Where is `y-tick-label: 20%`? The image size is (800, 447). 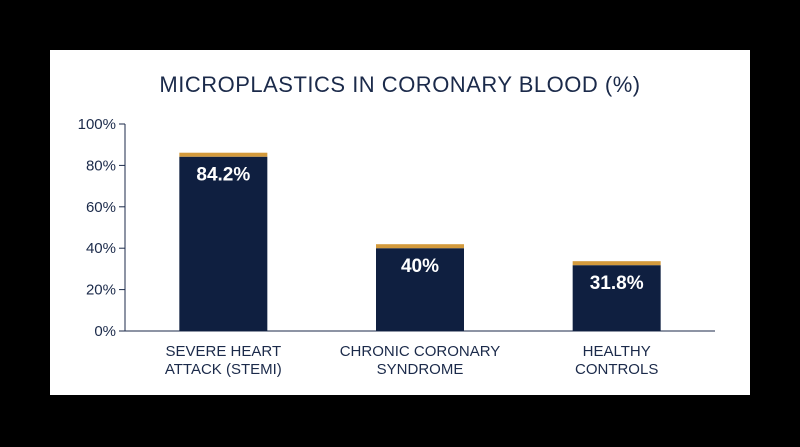
y-tick-label: 20% is located at coordinates (101, 290).